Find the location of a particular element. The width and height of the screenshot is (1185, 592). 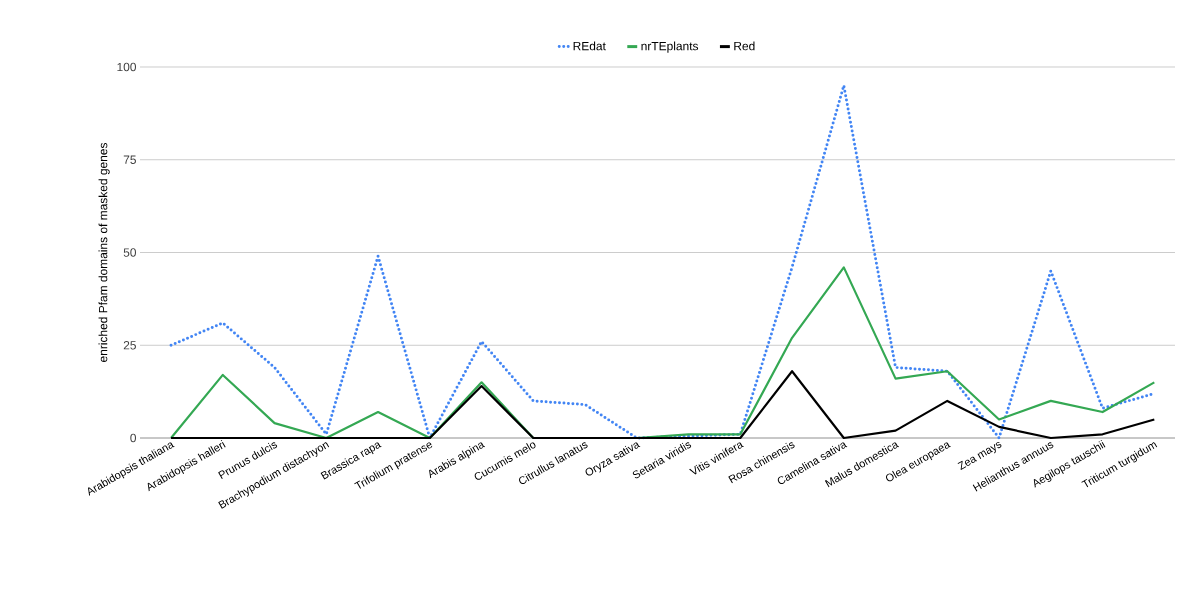

legend-label: Red is located at coordinates (744, 46).